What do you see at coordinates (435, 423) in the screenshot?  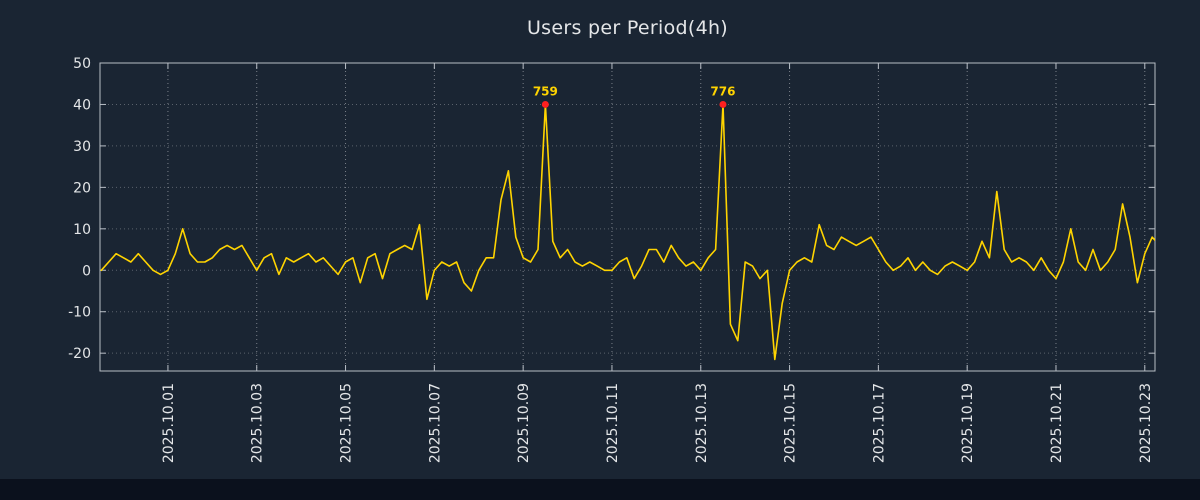 I see `x-tick-label: 2025.10.07` at bounding box center [435, 423].